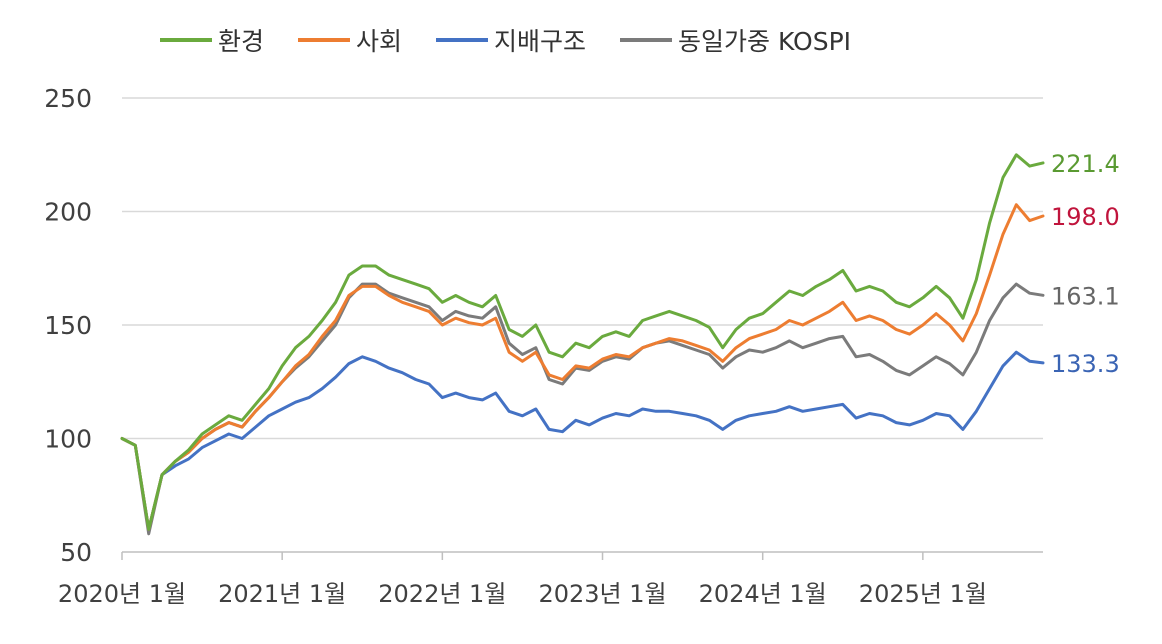 This screenshot has height=644, width=1162. What do you see at coordinates (442, 594) in the screenshot?
I see `x-tick-label: 2022년 1월` at bounding box center [442, 594].